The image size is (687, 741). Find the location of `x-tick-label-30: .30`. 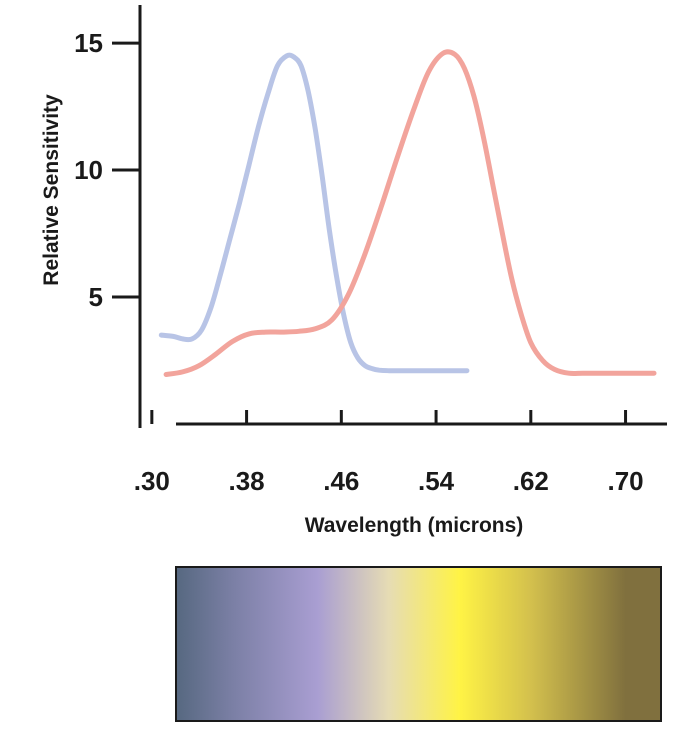

x-tick-label-30: .30 is located at coordinates (152, 481).